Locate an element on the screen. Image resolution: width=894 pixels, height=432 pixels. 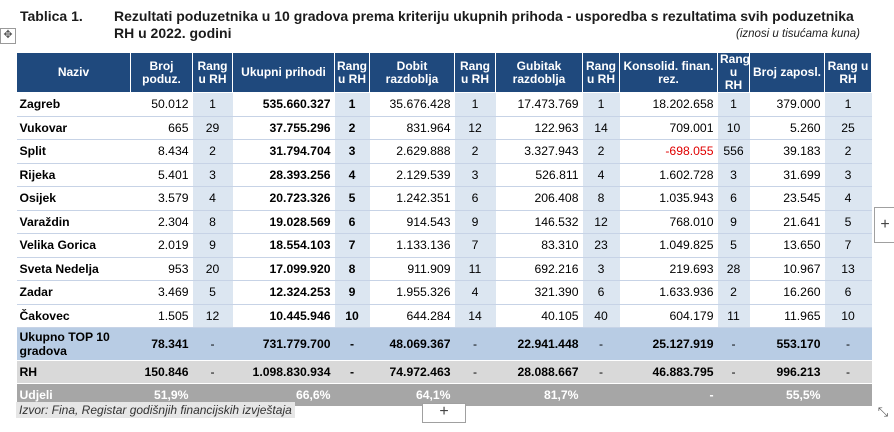
ukupni-prihodi-cell: 19.028.569 is located at coordinates (283, 222).